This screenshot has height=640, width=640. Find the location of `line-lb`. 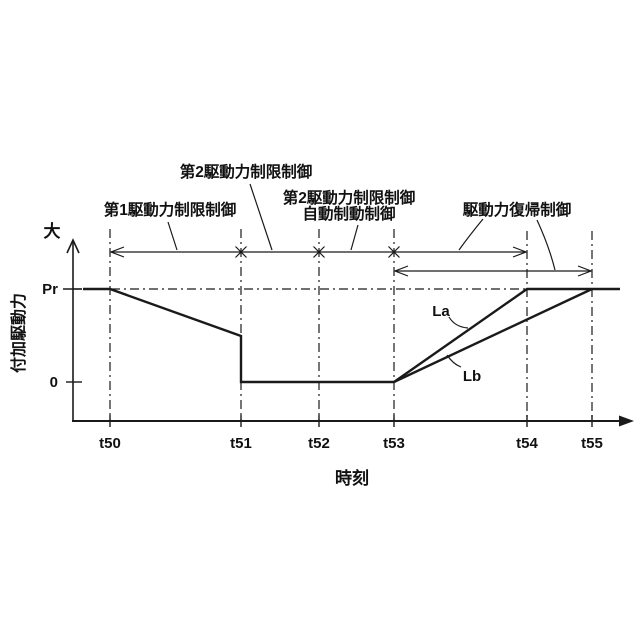

line-lb is located at coordinates (493, 335).